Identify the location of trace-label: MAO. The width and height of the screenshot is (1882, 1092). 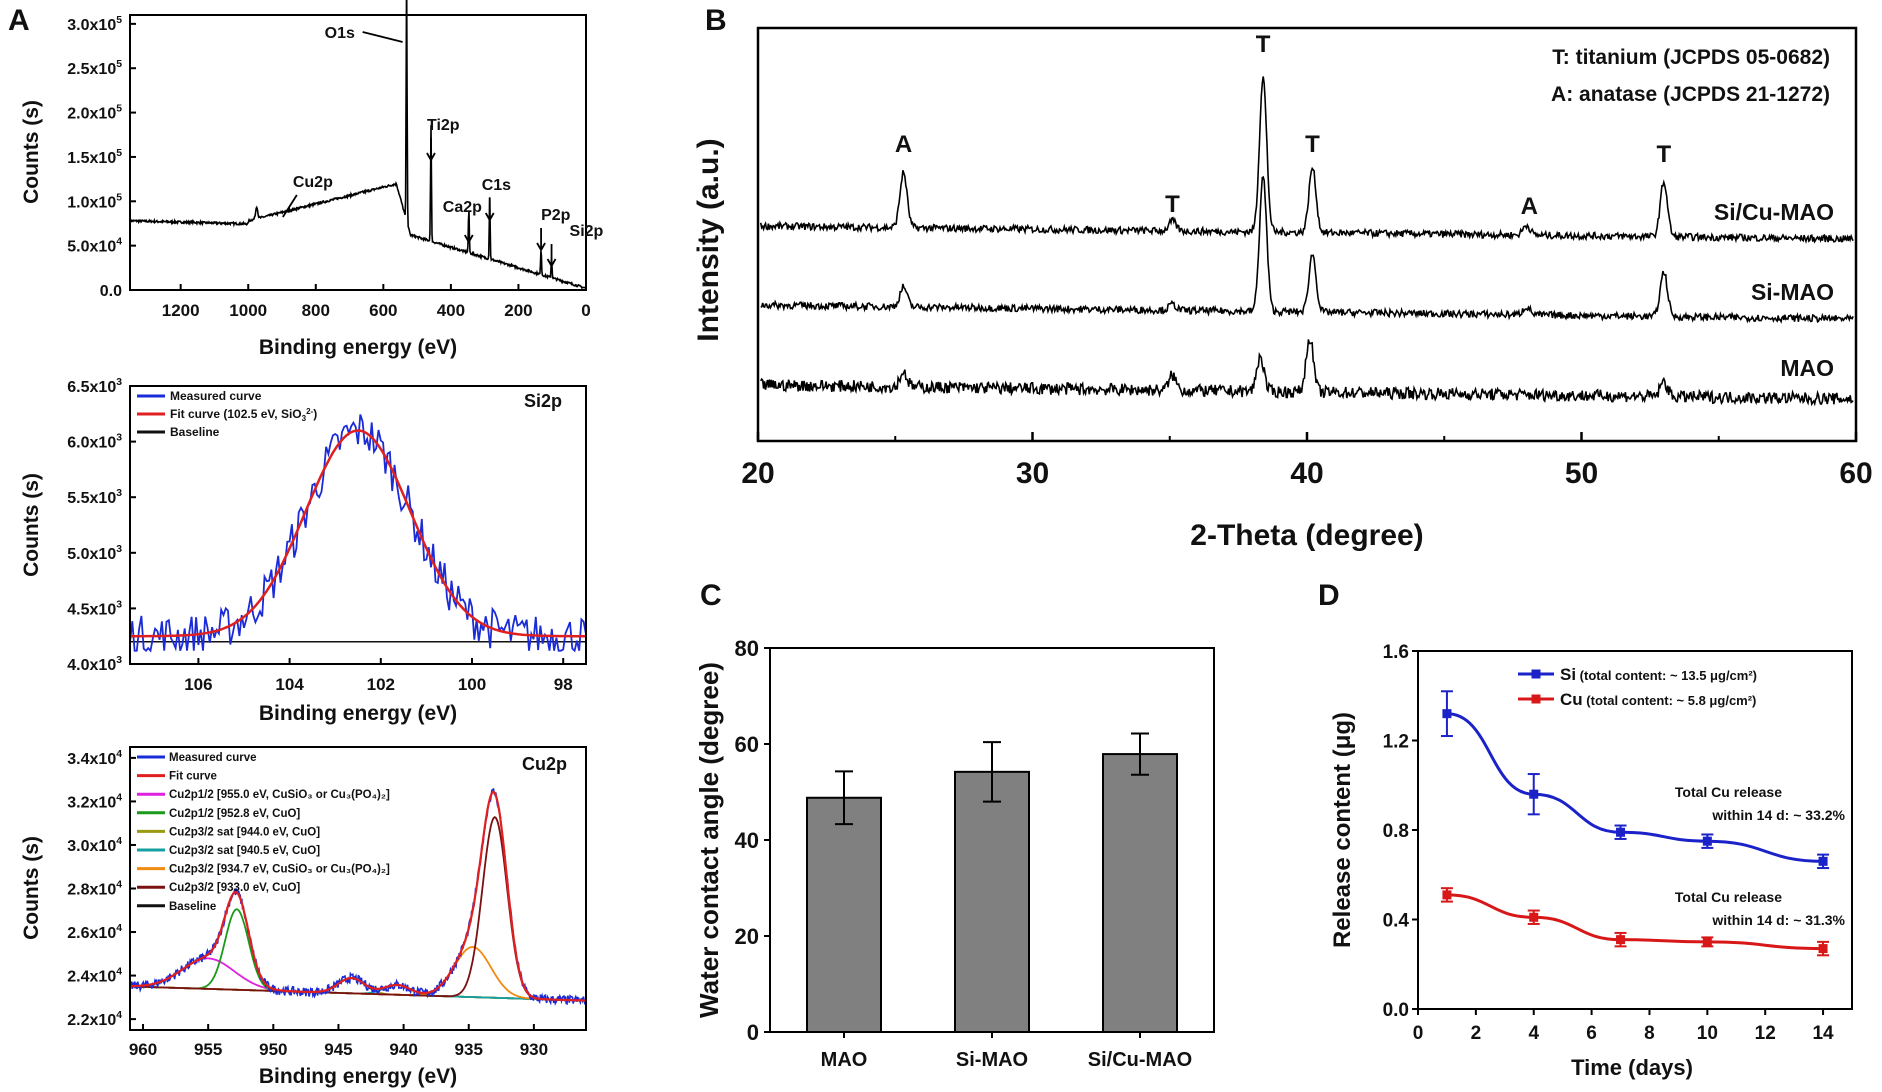
(1807, 368).